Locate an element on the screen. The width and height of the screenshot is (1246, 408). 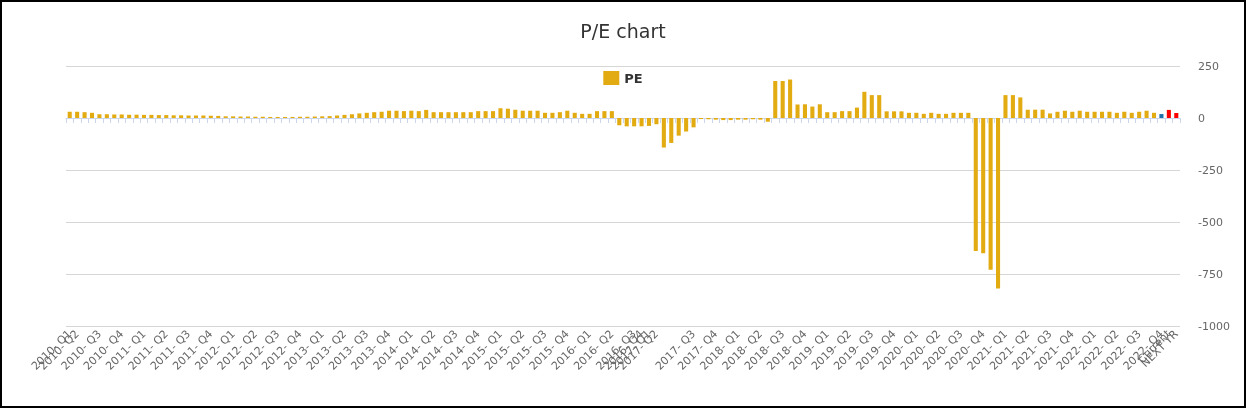
y-tick-label: 0 is located at coordinates (1201, 118).